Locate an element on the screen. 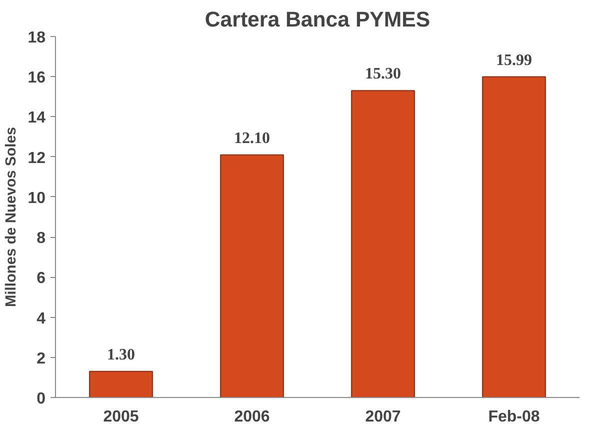 This screenshot has width=589, height=428. x-tick-label: Feb-08 is located at coordinates (514, 417).